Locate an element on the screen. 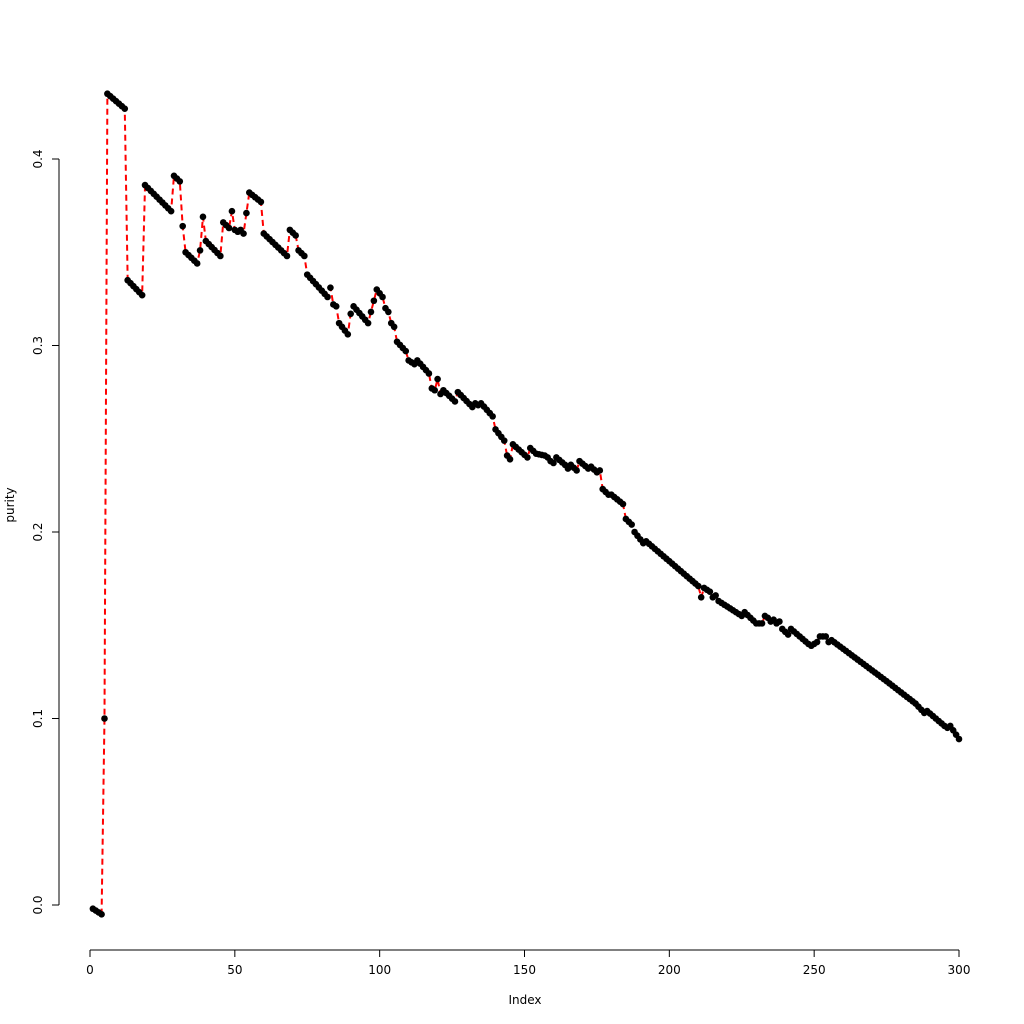 Image resolution: width=1024 pixels, height=1024 pixels. x-tick-label: 300 is located at coordinates (959, 970).